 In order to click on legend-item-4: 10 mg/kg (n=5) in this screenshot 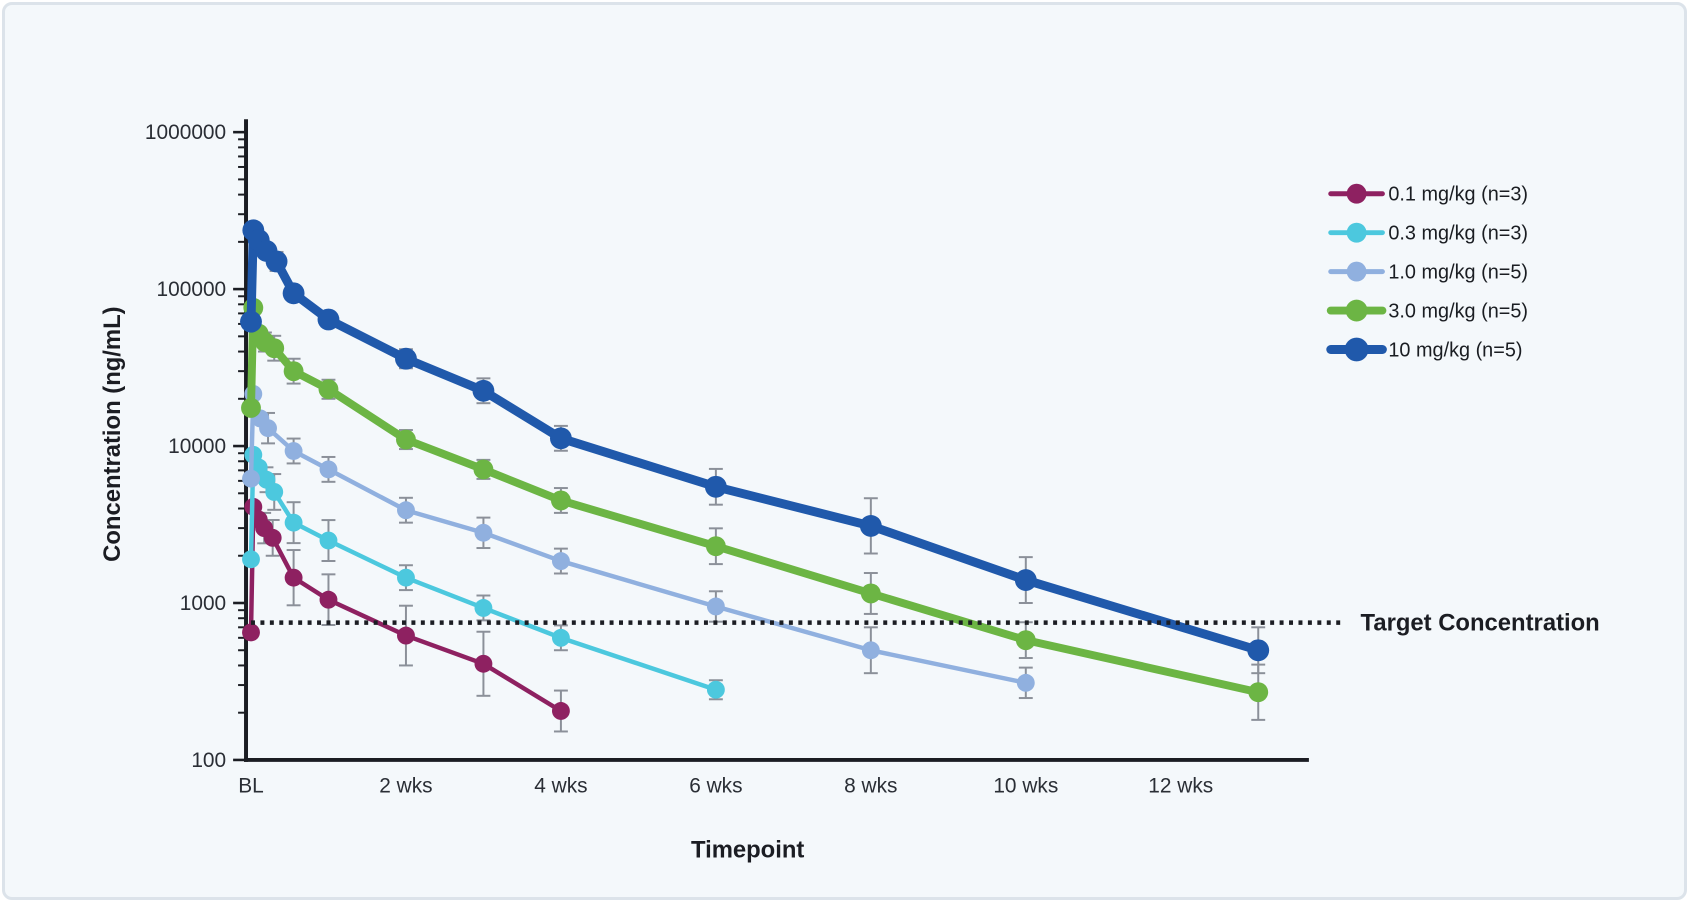, I will do `click(1424, 349)`.